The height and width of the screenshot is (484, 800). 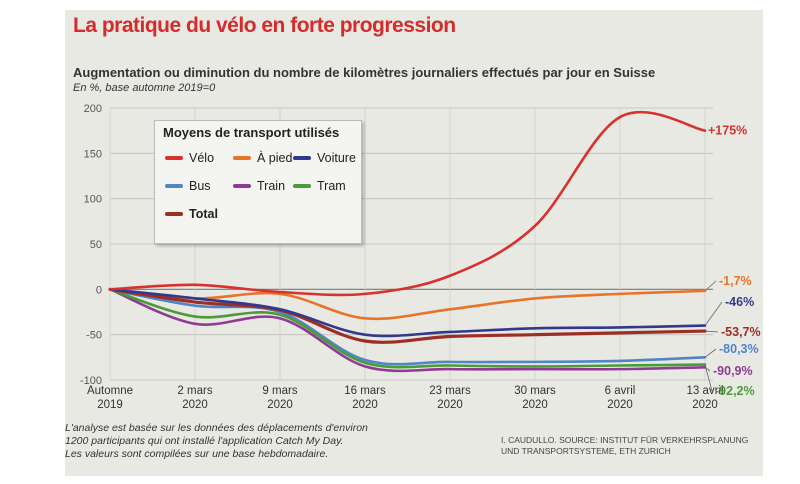 I want to click on source-line: UND TRANSPORTSYSTEME, ETH ZURICH, so click(x=586, y=451).